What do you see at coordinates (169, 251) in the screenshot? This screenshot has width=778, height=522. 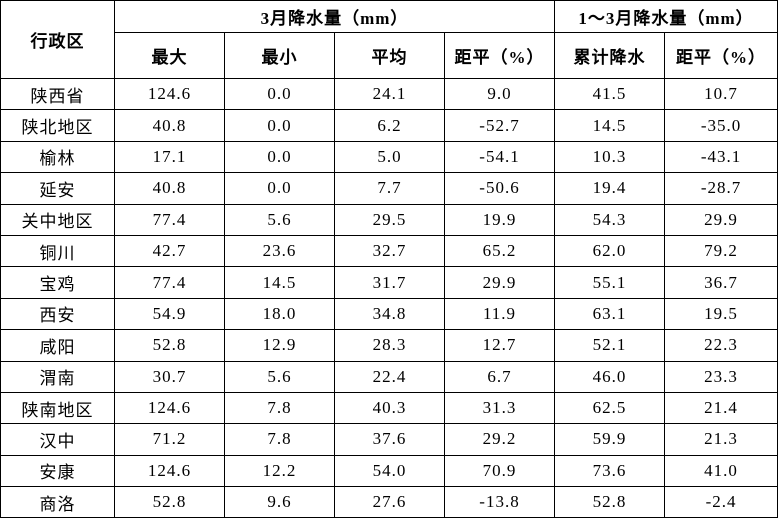 I see `value-cell: 42.7` at bounding box center [169, 251].